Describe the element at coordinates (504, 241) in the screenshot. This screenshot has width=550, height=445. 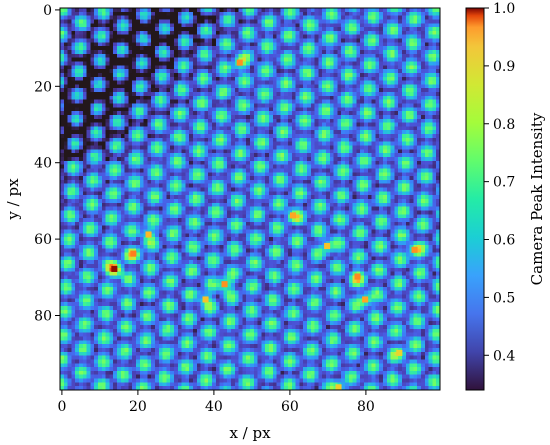
I see `colorbar-tick-label: 0.6` at that location.